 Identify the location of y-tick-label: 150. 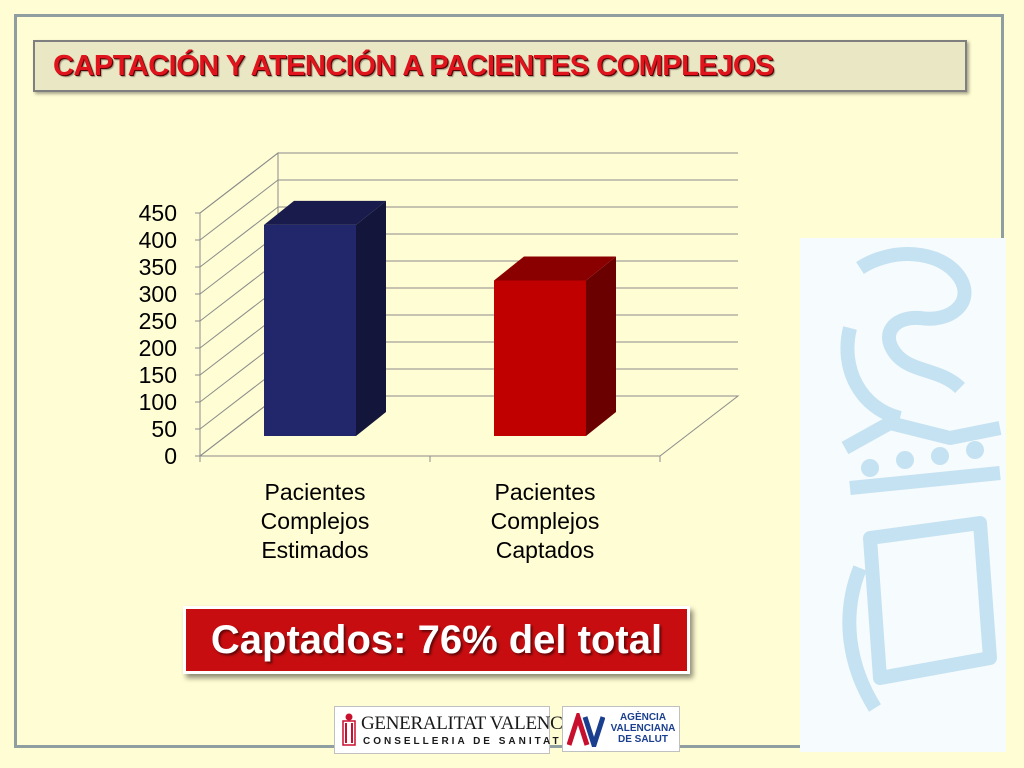
(158, 375).